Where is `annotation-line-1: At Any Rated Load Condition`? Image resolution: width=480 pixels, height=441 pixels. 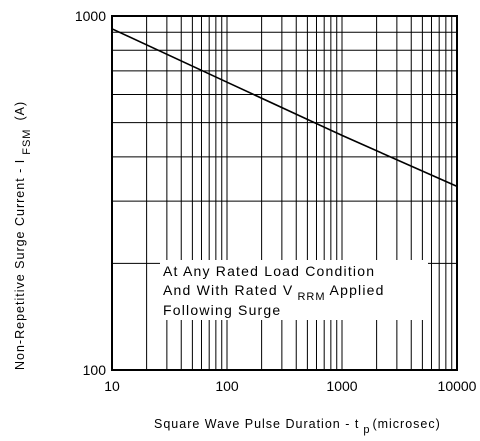
annotation-line-1: At Any Rated Load Condition is located at coordinates (269, 271).